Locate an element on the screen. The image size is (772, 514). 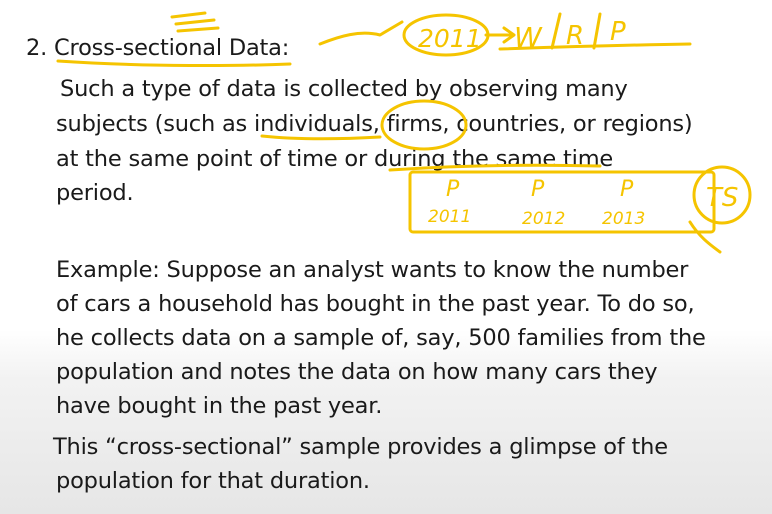
box-letter-3: P is located at coordinates (627, 189).